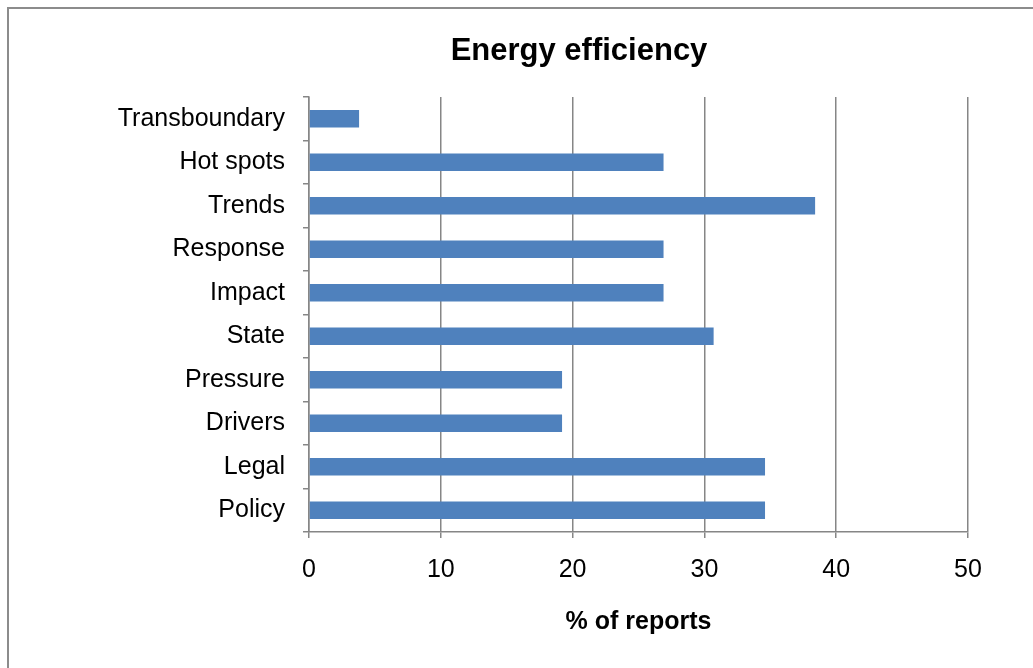  Describe the element at coordinates (255, 334) in the screenshot. I see `y-tick-label: State` at that location.